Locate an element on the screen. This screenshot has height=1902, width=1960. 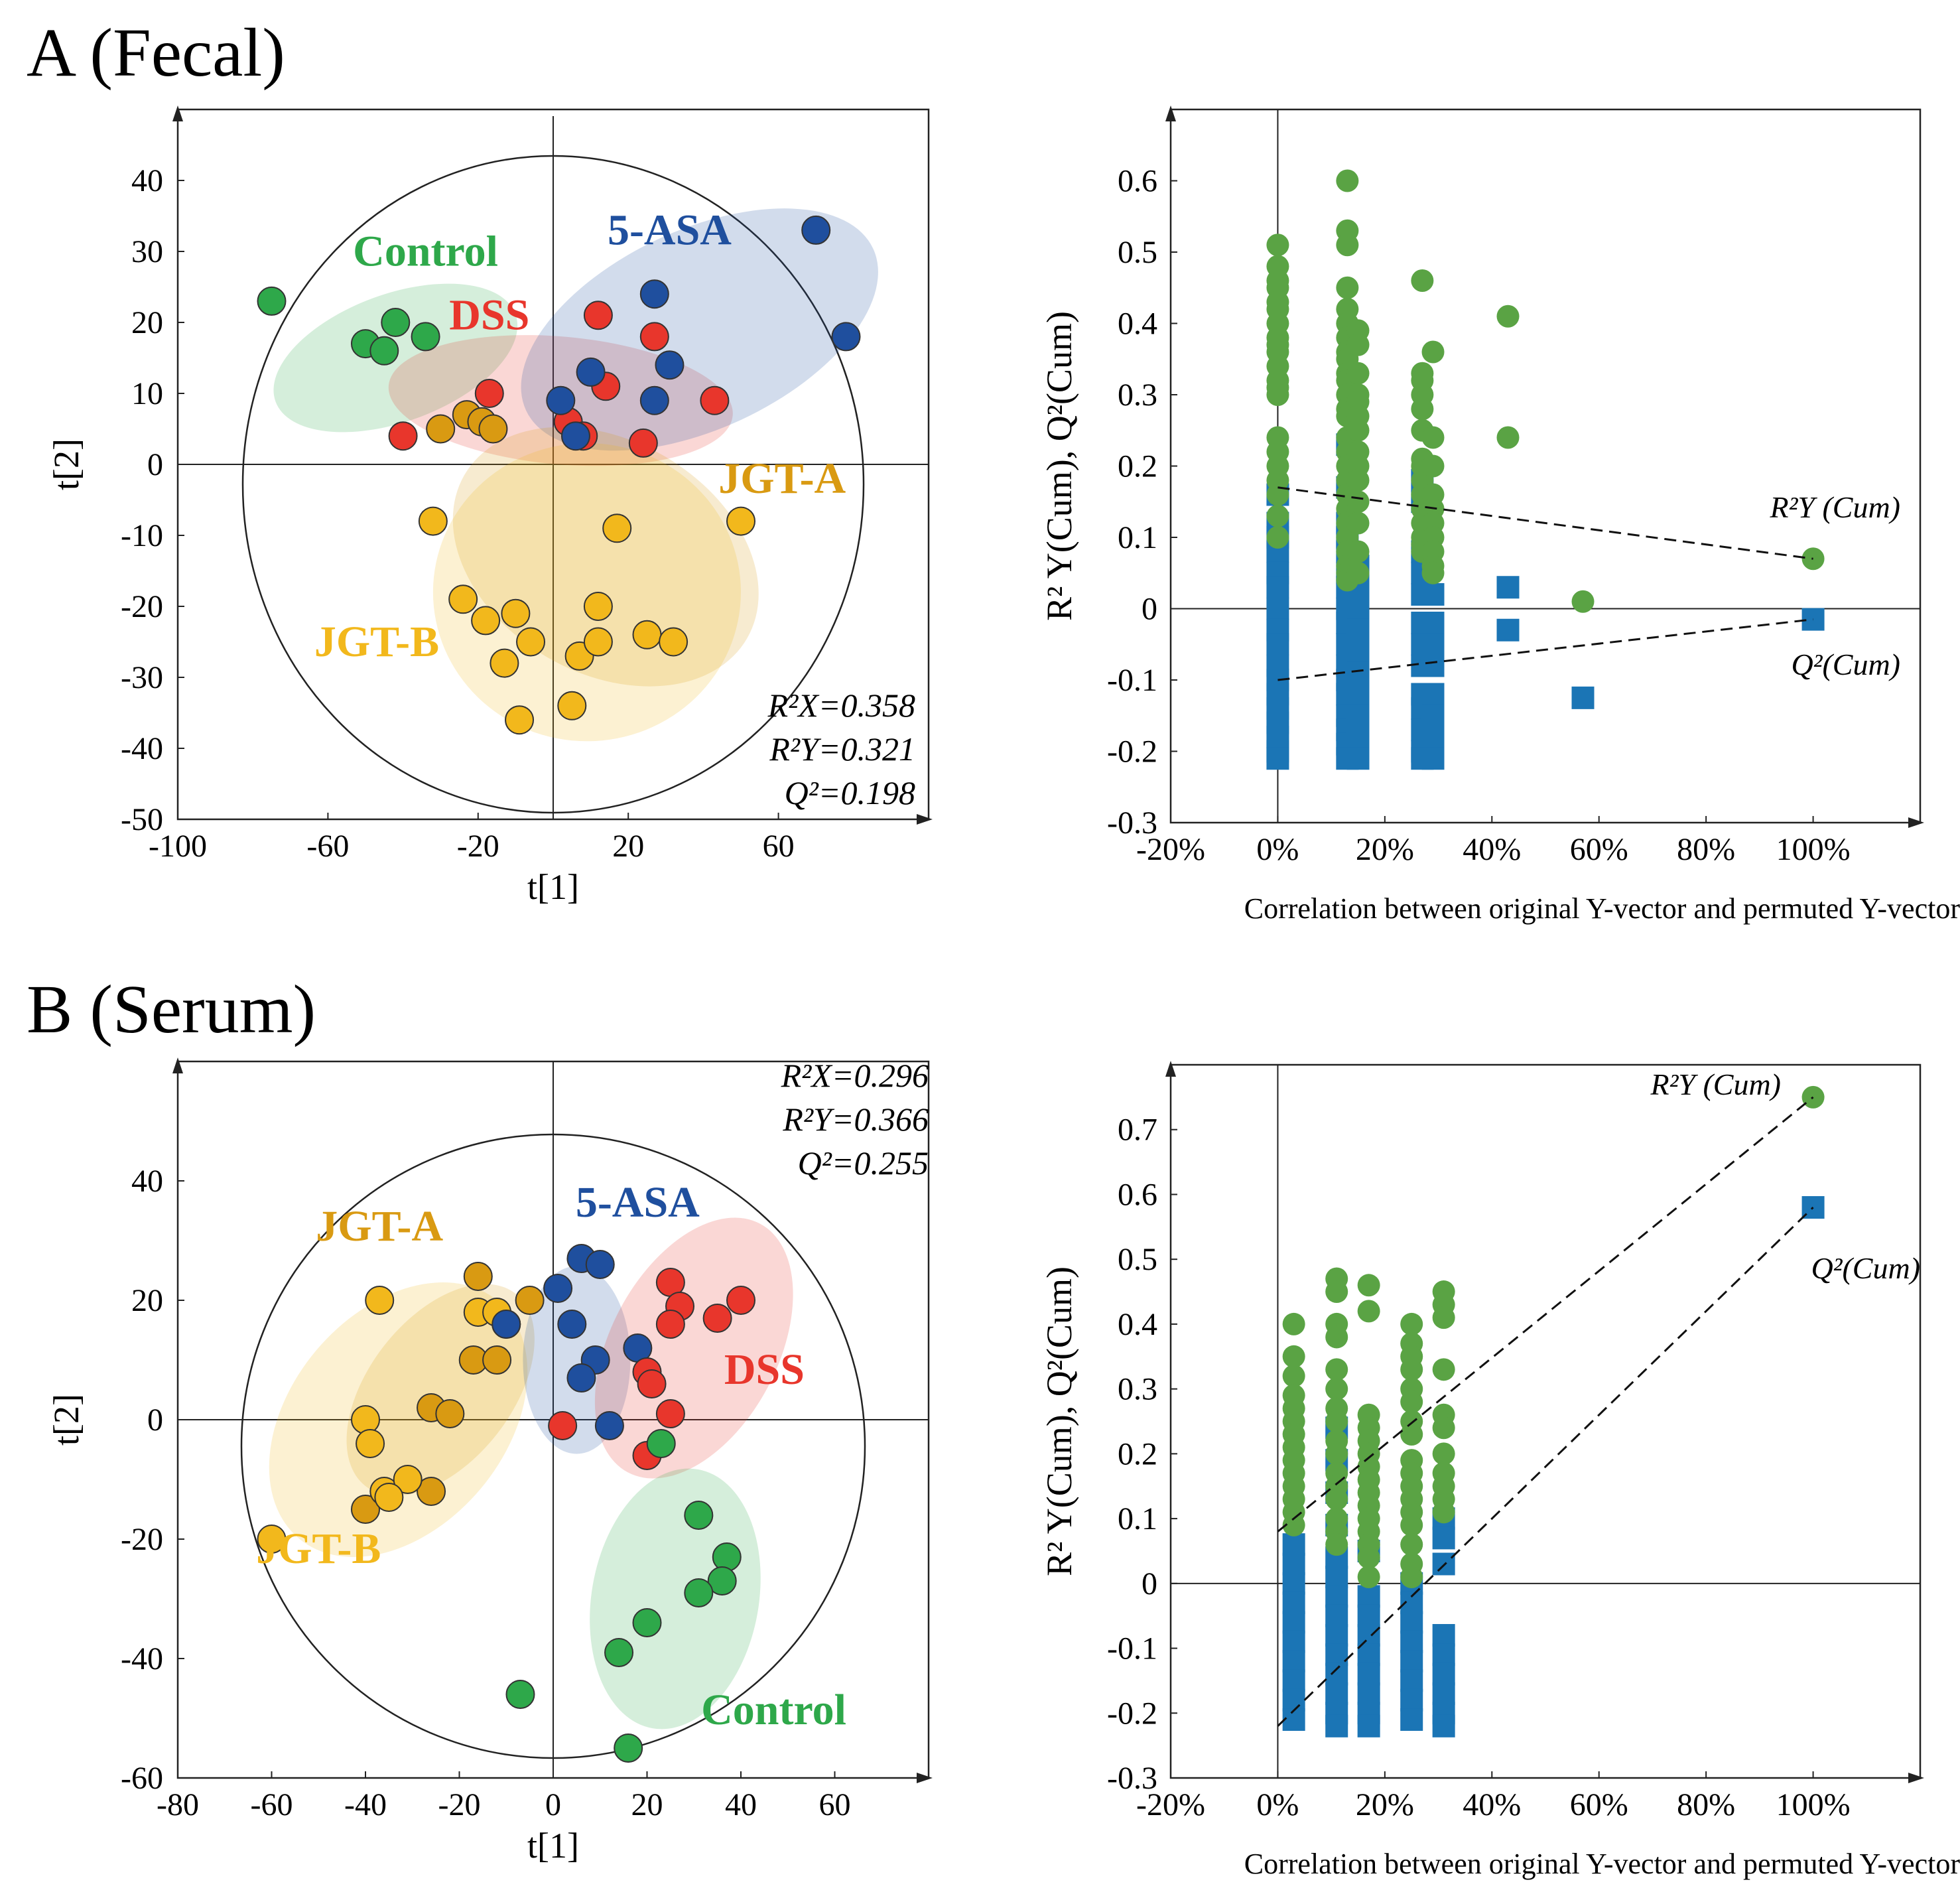
x-axis-label: t[1] is located at coordinates (553, 1846).